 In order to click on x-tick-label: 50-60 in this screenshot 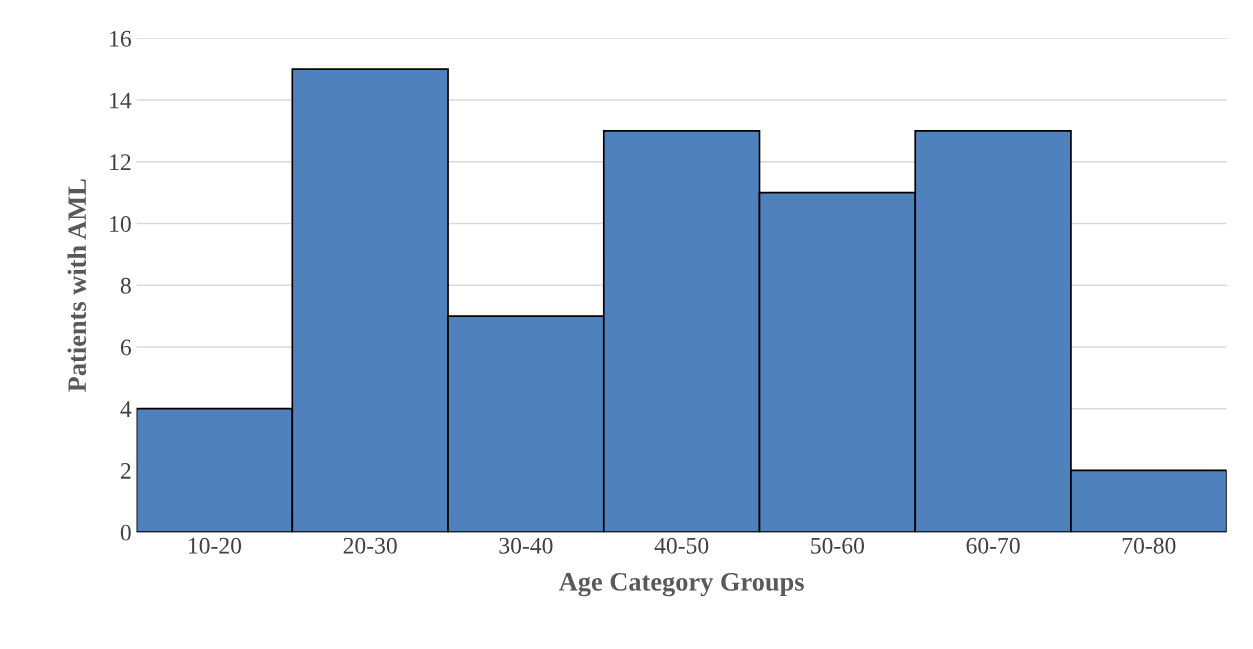, I will do `click(837, 545)`.